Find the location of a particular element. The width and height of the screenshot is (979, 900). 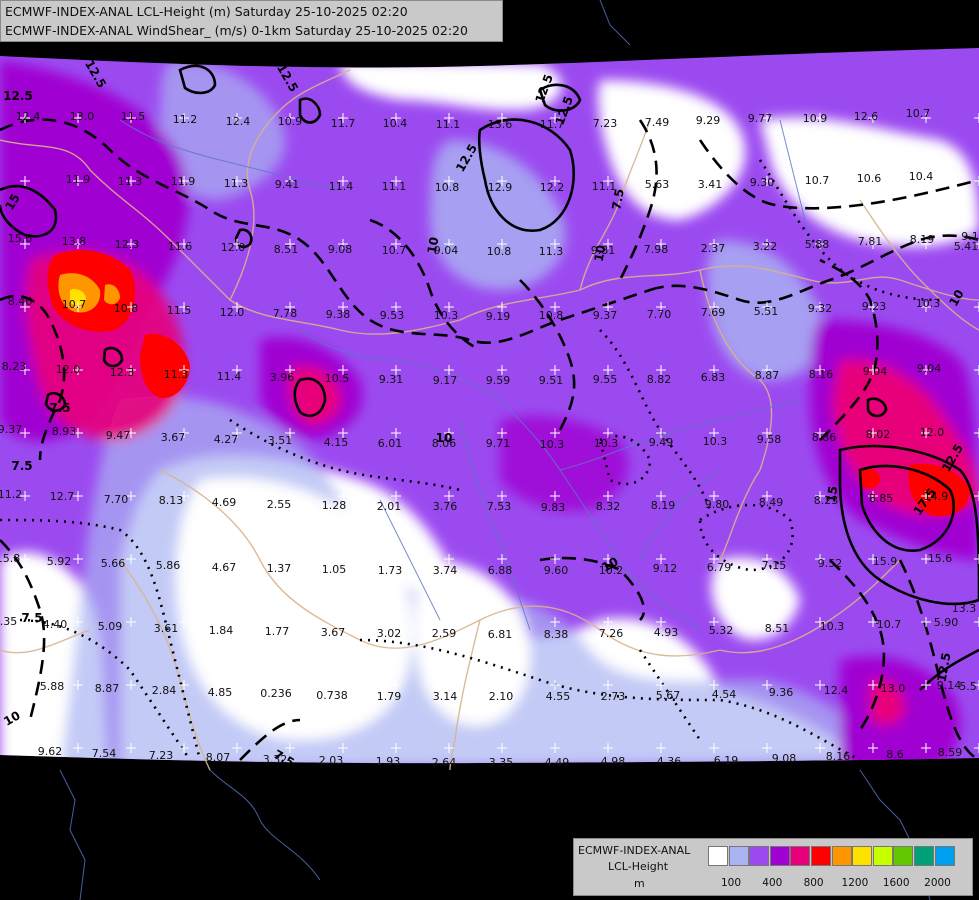

grid-value-label: 7.70 is located at coordinates (116, 499).